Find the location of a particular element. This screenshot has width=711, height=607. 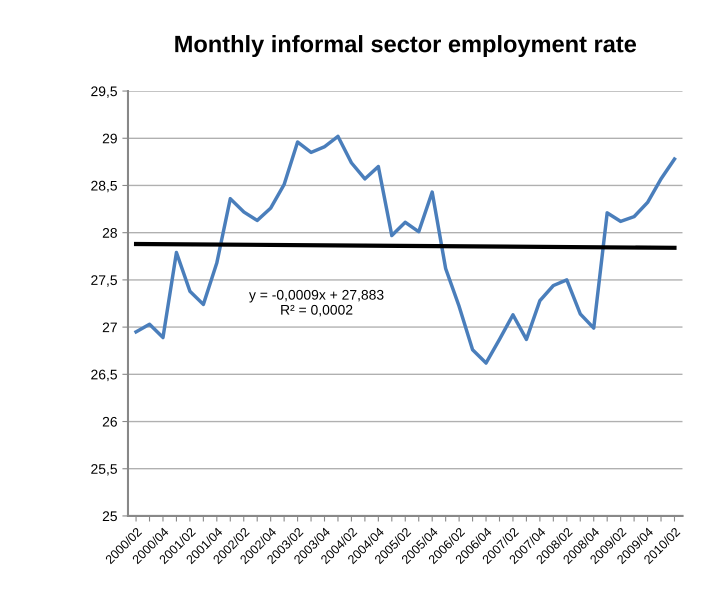

y-tick-label: 28,5 is located at coordinates (104, 186).